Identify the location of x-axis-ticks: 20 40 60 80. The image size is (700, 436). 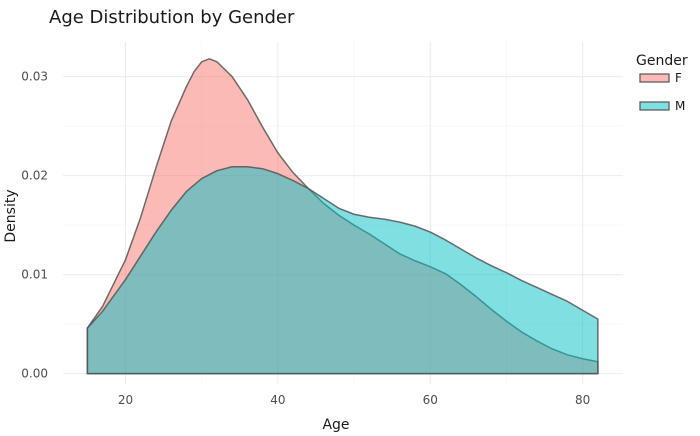
(354, 400).